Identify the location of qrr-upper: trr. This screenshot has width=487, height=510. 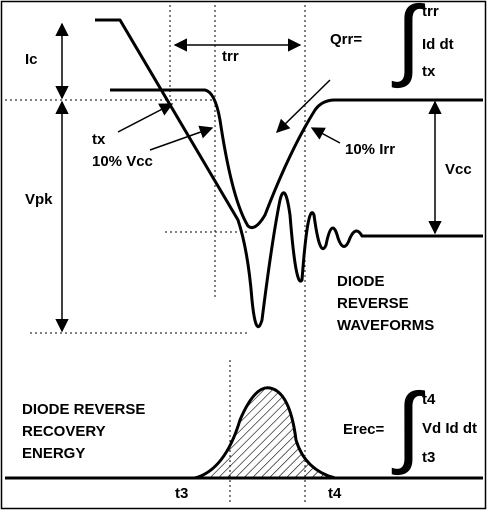
(430, 11).